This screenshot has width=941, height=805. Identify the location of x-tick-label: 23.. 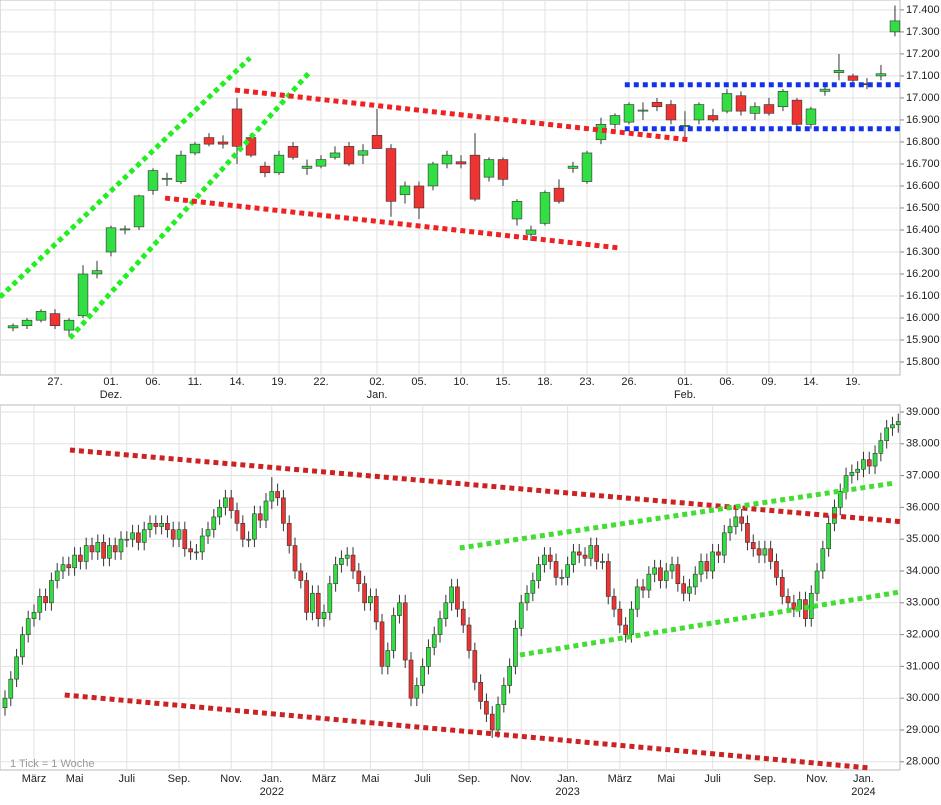
(586, 382).